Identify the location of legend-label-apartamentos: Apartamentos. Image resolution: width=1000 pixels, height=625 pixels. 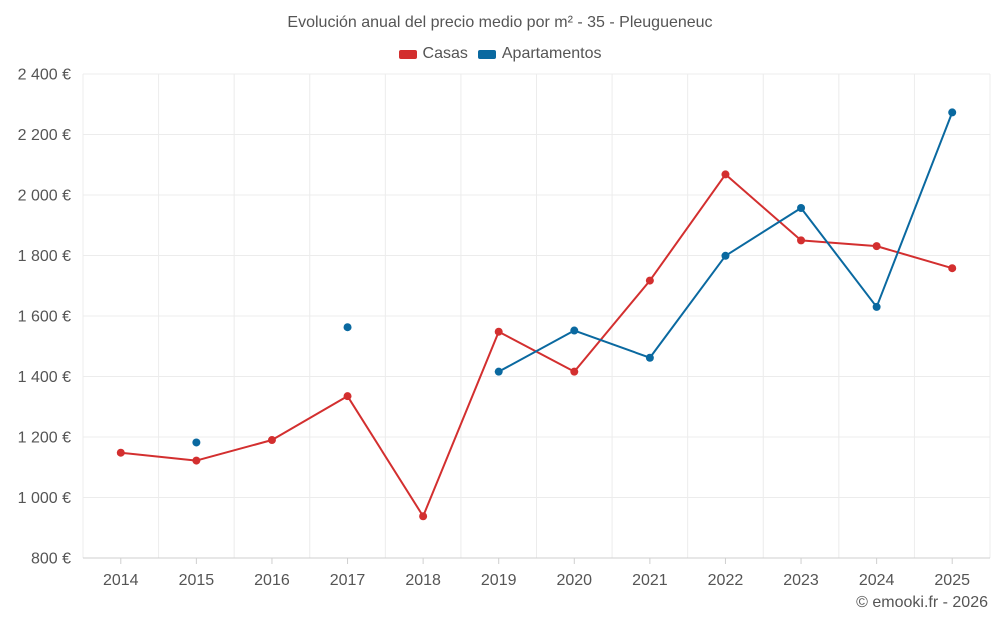
(551, 53).